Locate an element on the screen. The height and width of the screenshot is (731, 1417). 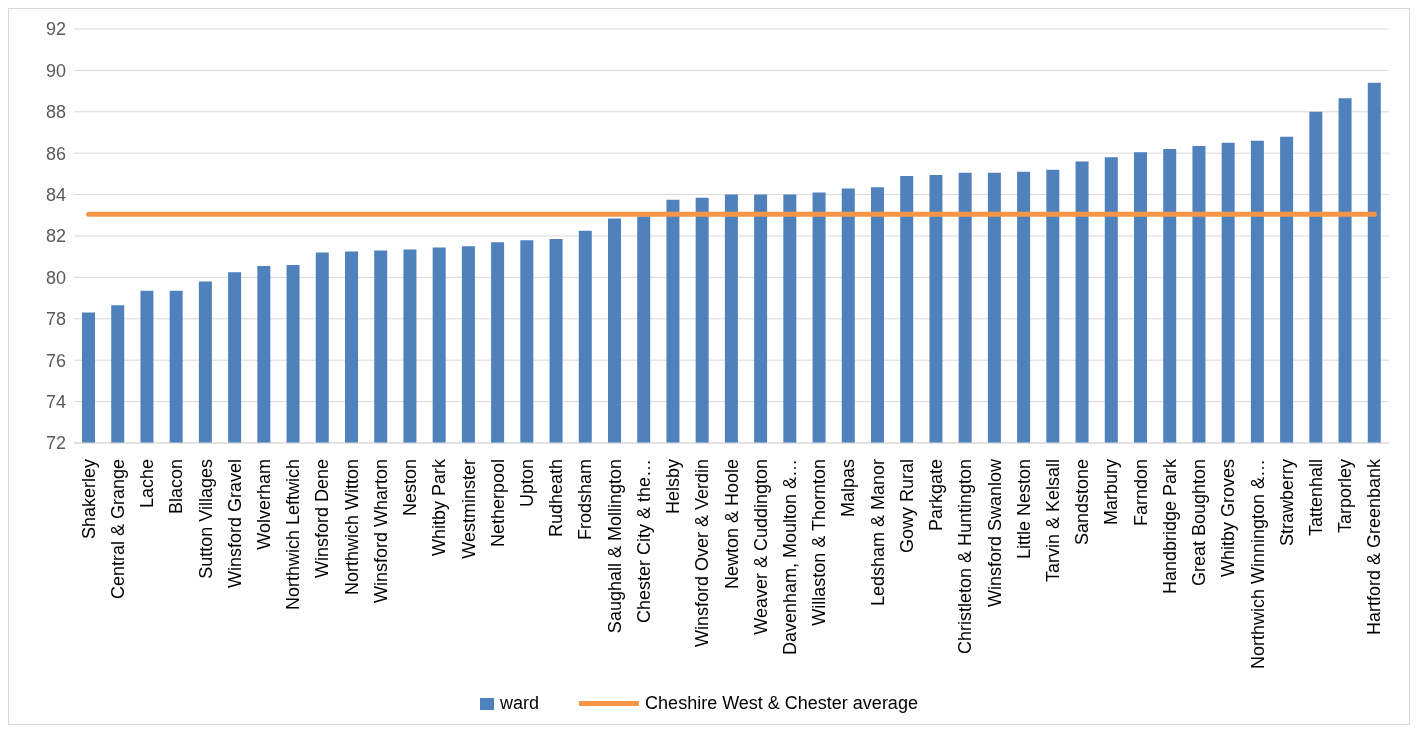
y-tick-label: 82 is located at coordinates (55, 236).